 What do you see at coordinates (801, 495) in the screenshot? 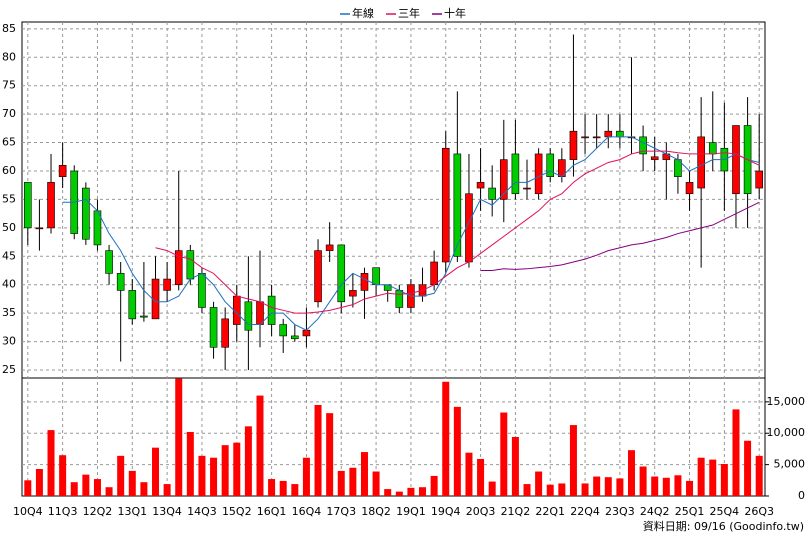
I see `y2-tick-label: 0` at bounding box center [801, 495].